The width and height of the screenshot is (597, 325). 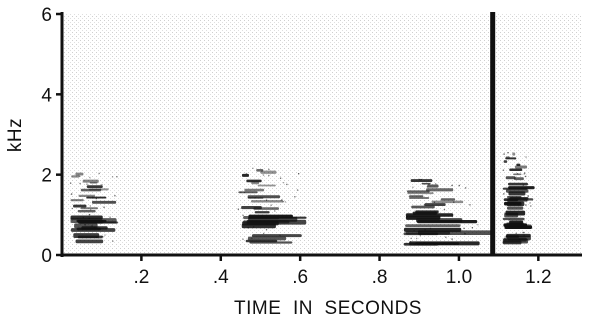 I want to click on y-tick-label: 2, so click(x=46, y=176).